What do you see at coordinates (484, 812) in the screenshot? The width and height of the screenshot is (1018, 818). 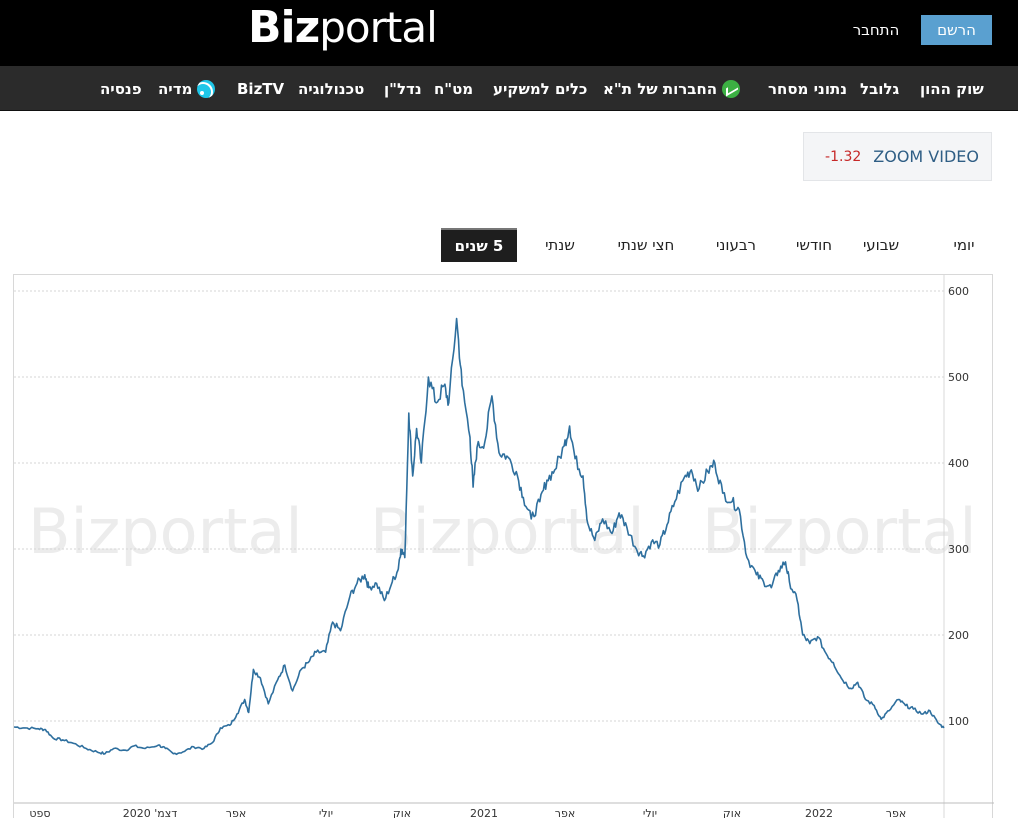 I see `x-tick-label: 2021` at bounding box center [484, 812].